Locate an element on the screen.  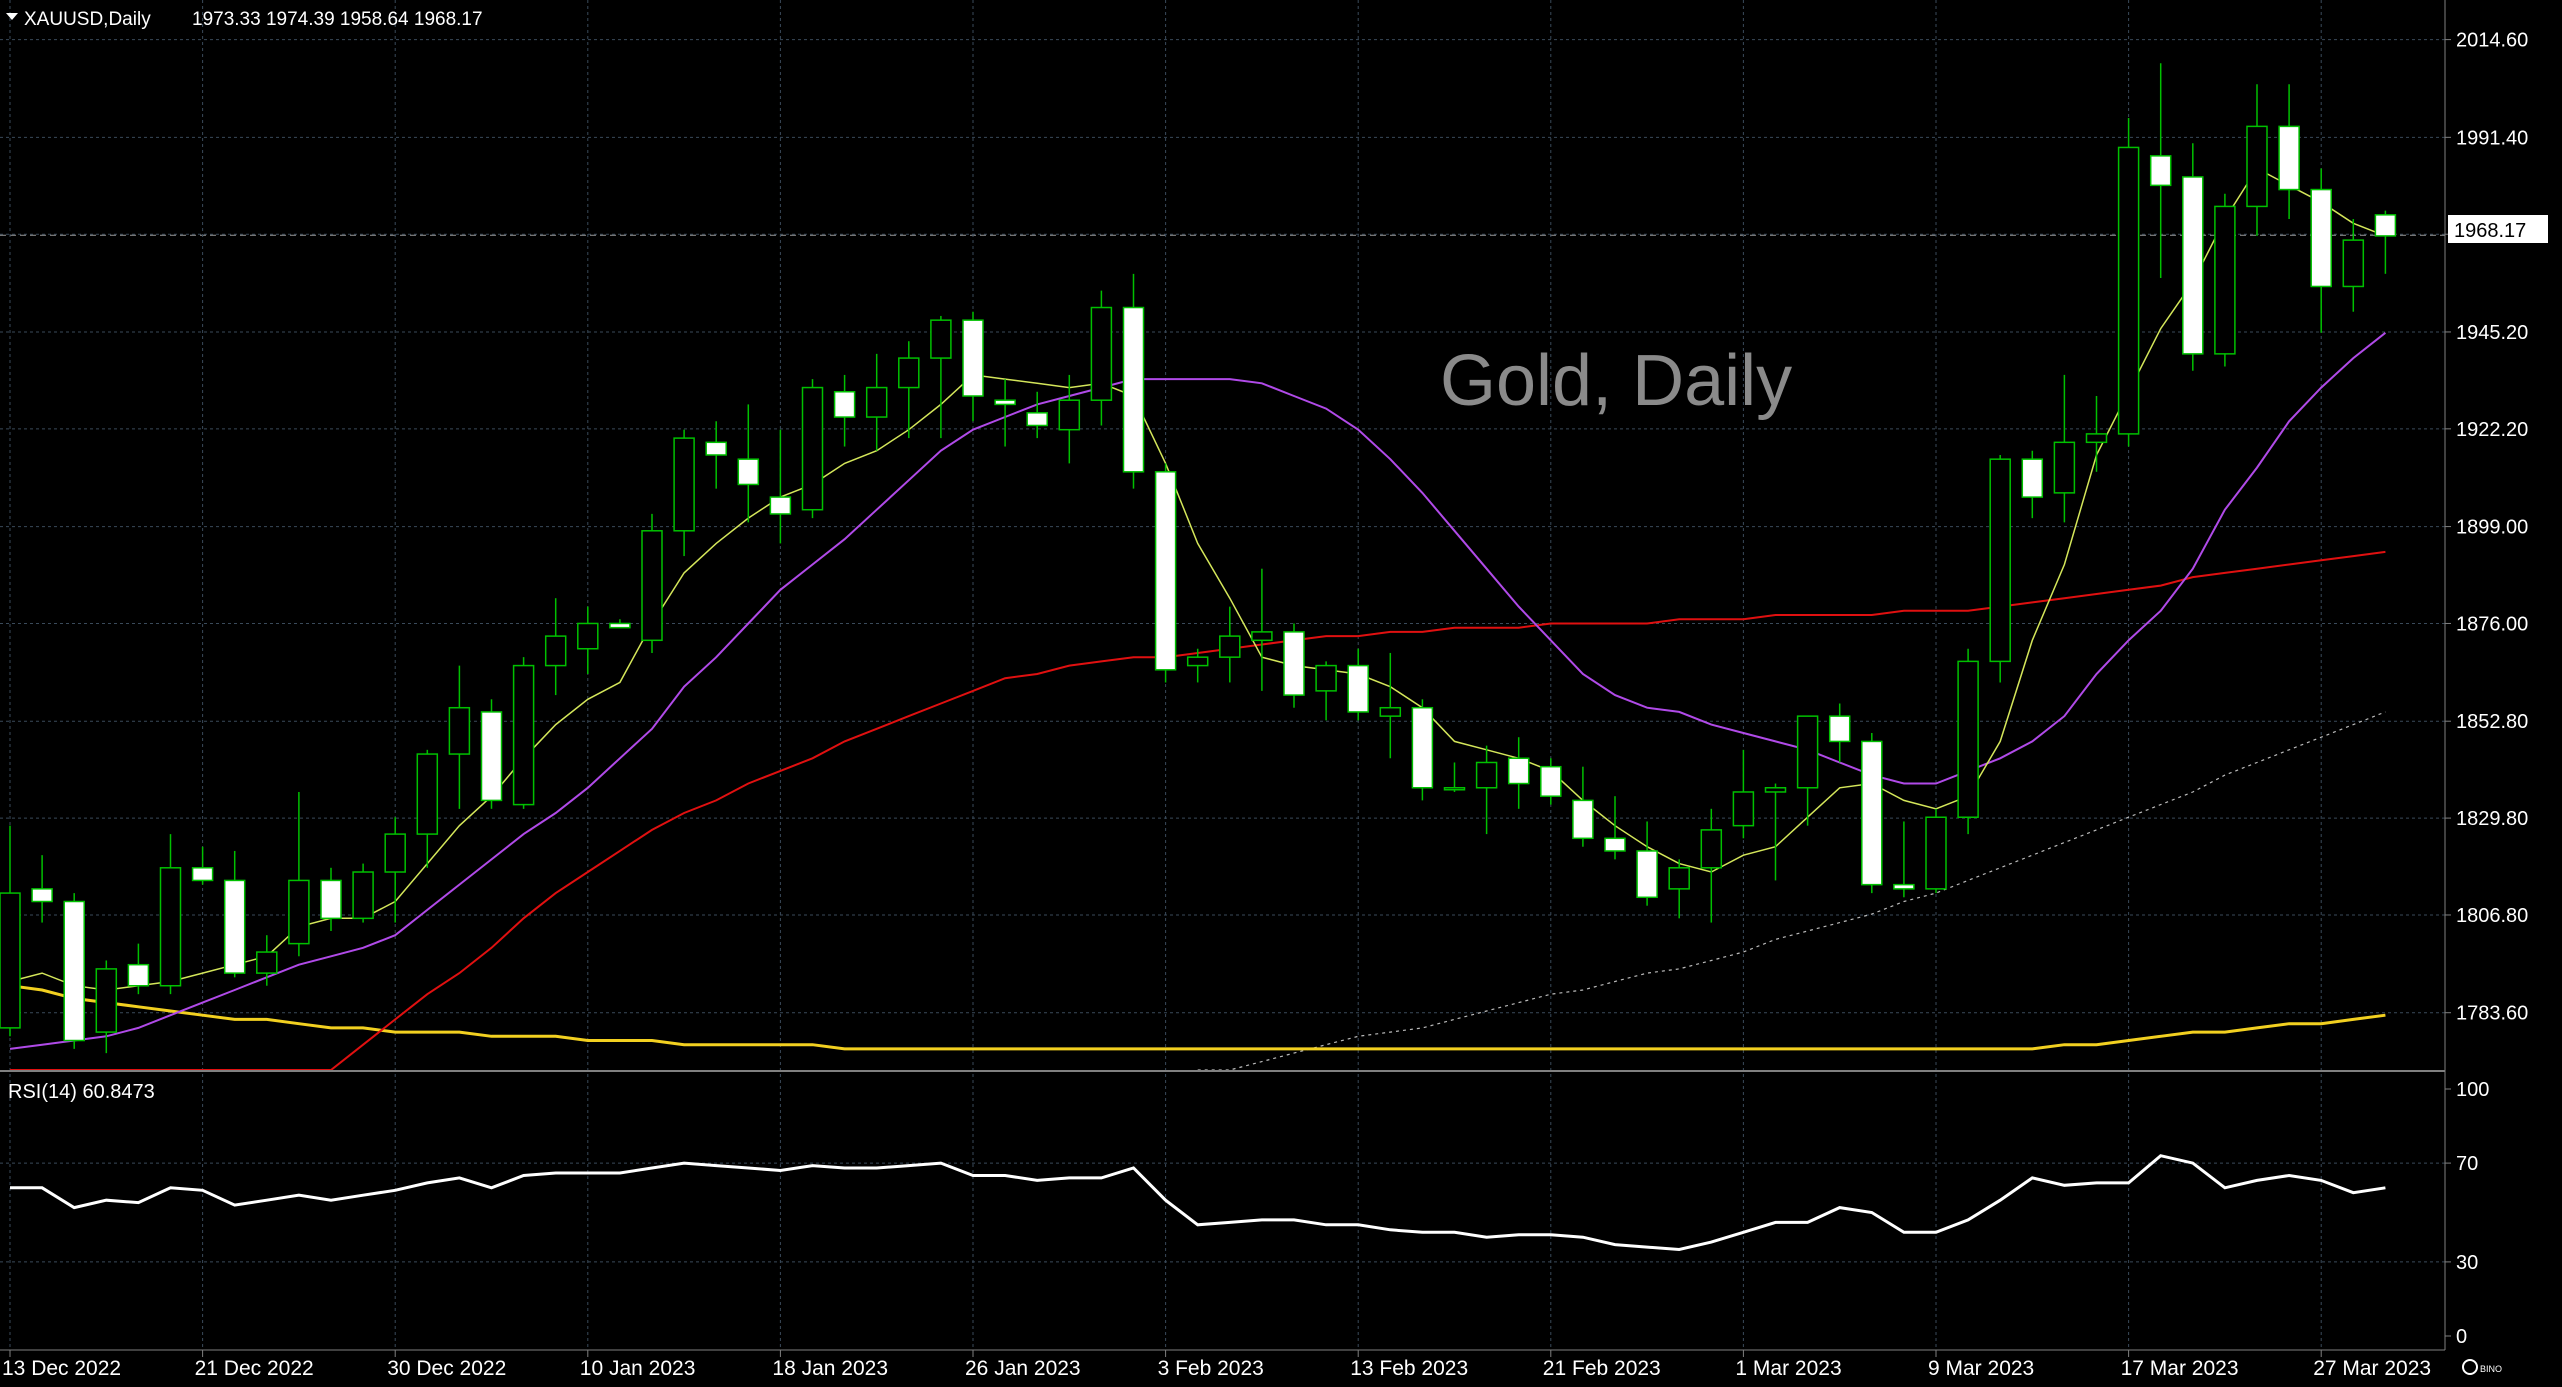
y-tick-label: 1852.80 is located at coordinates (2492, 722).